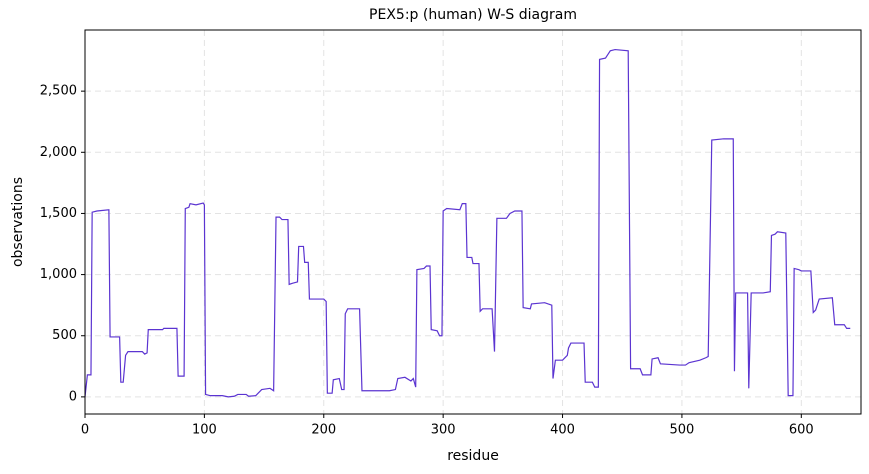 The height and width of the screenshot is (474, 869). I want to click on y-tick-label: 500, so click(64, 335).